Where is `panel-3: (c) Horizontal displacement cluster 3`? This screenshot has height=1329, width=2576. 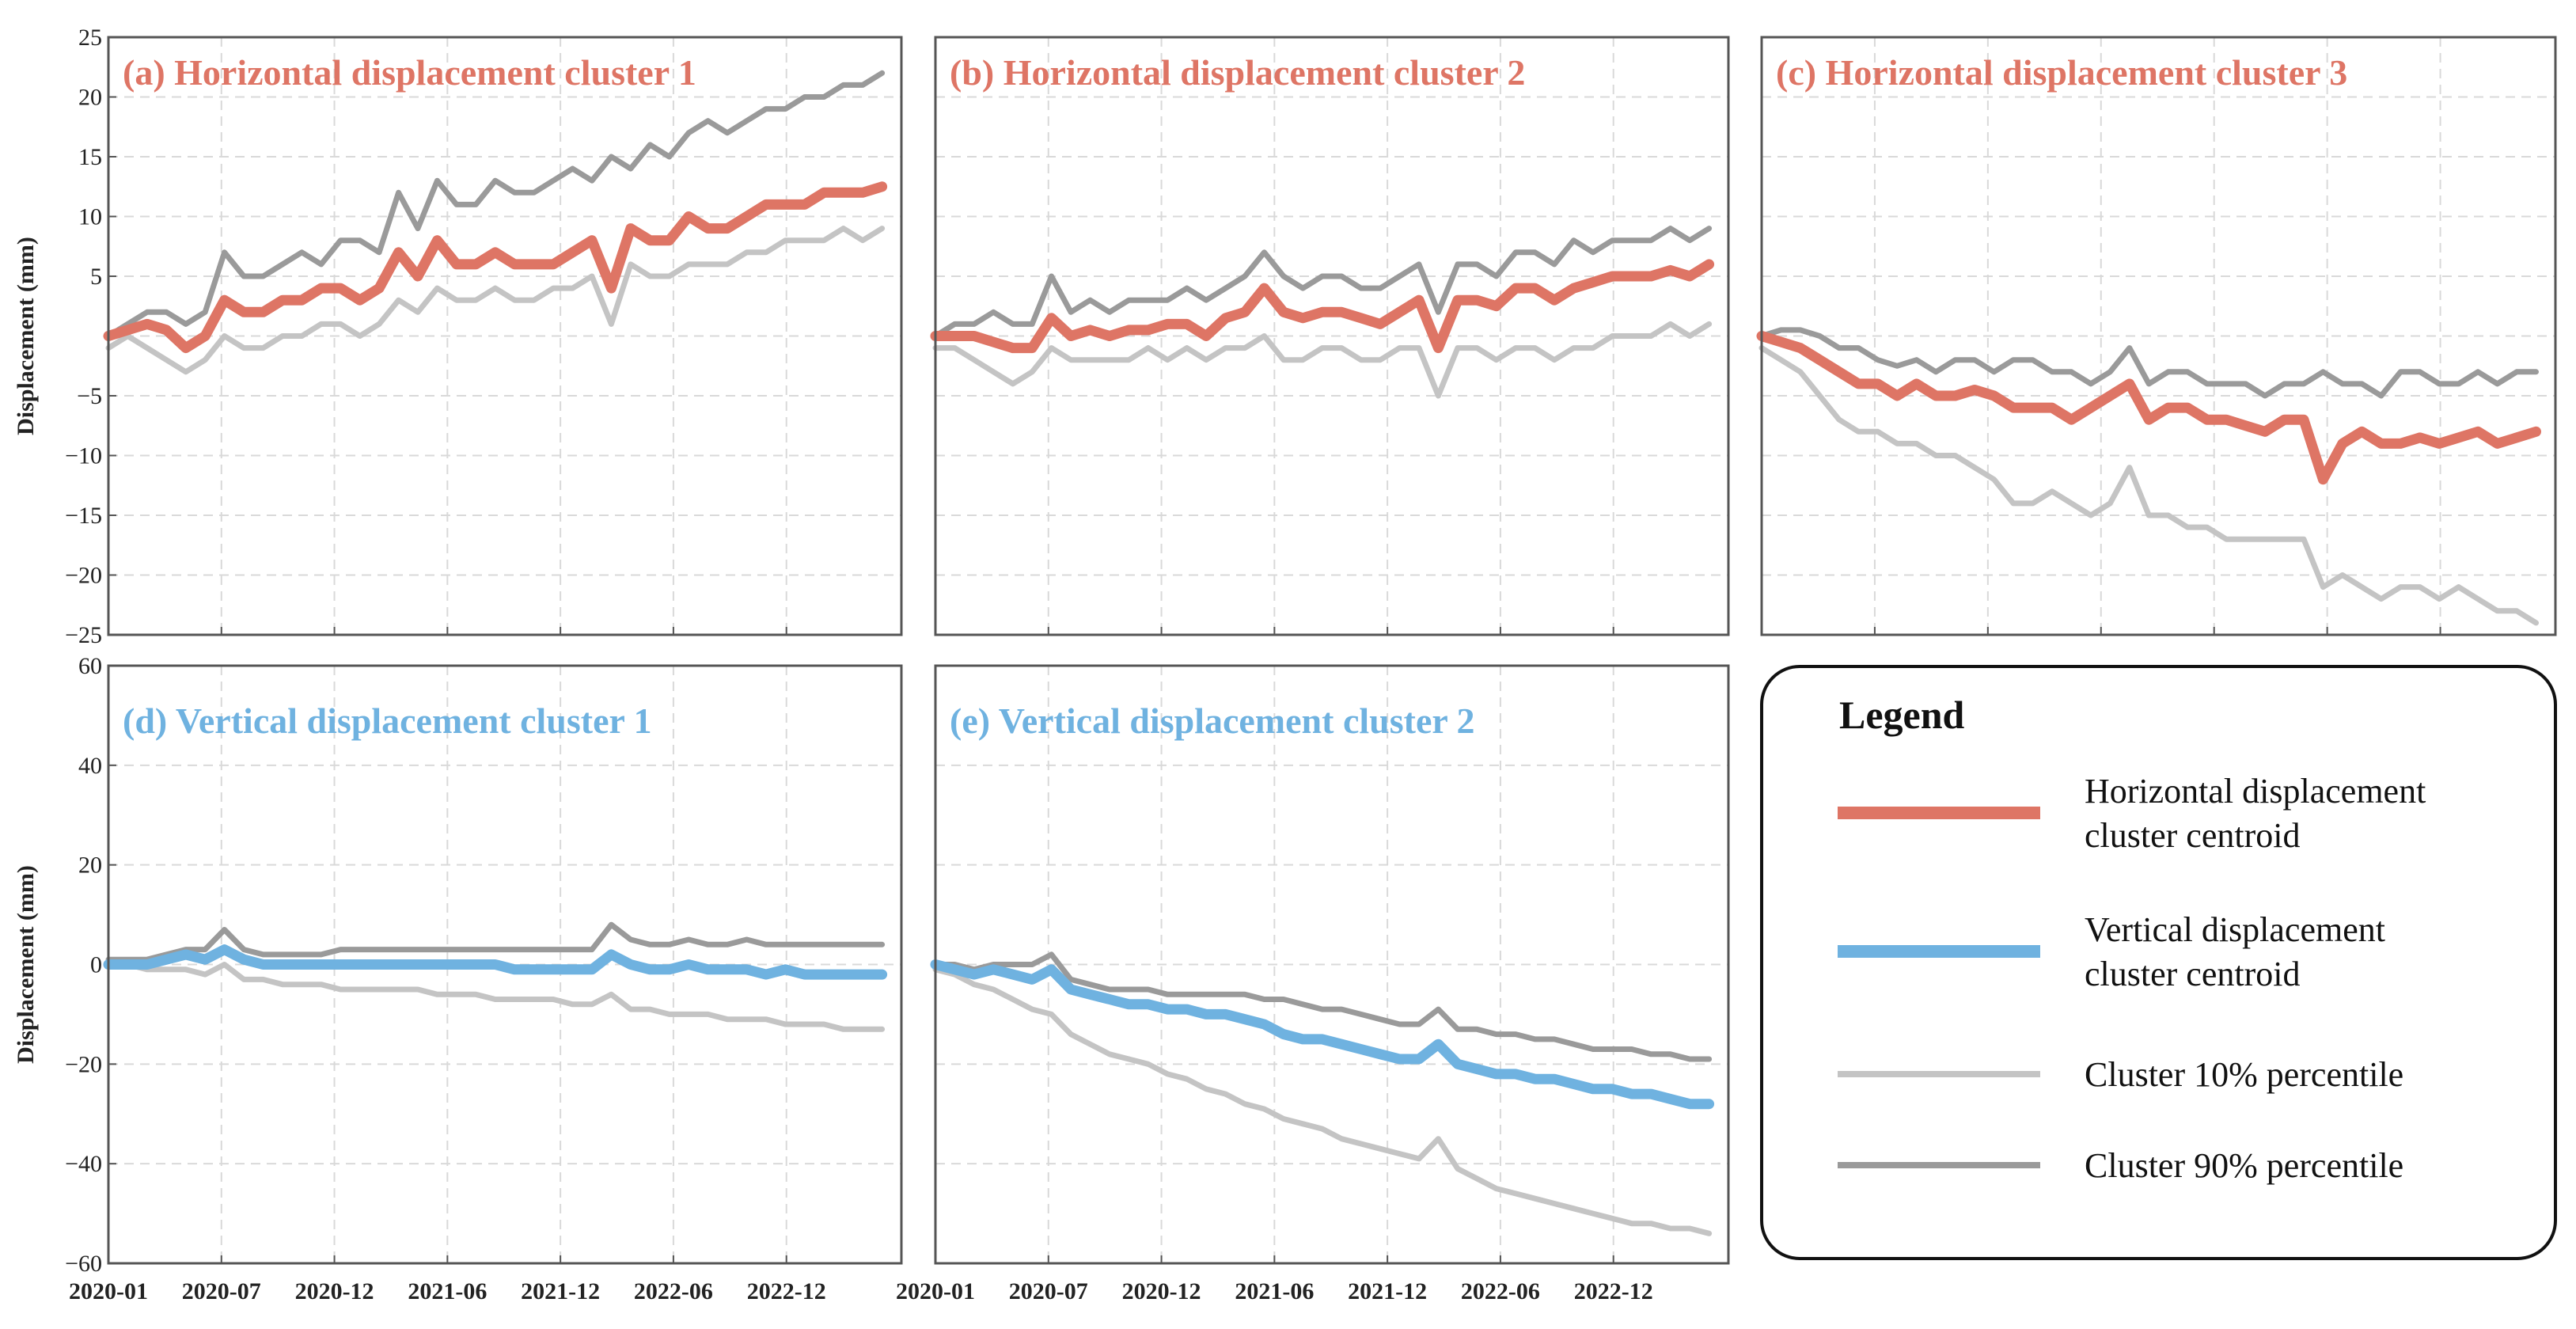
panel-3: (c) Horizontal displacement cluster 3 is located at coordinates (2156, 336).